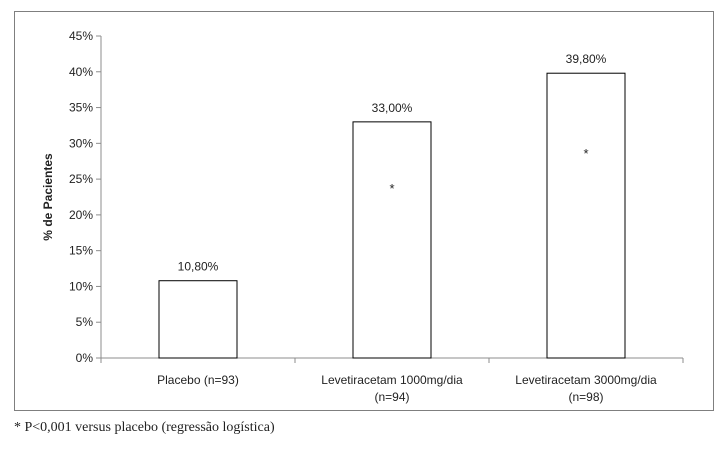 The height and width of the screenshot is (453, 720). I want to click on data-label: 33,00%, so click(392, 108).